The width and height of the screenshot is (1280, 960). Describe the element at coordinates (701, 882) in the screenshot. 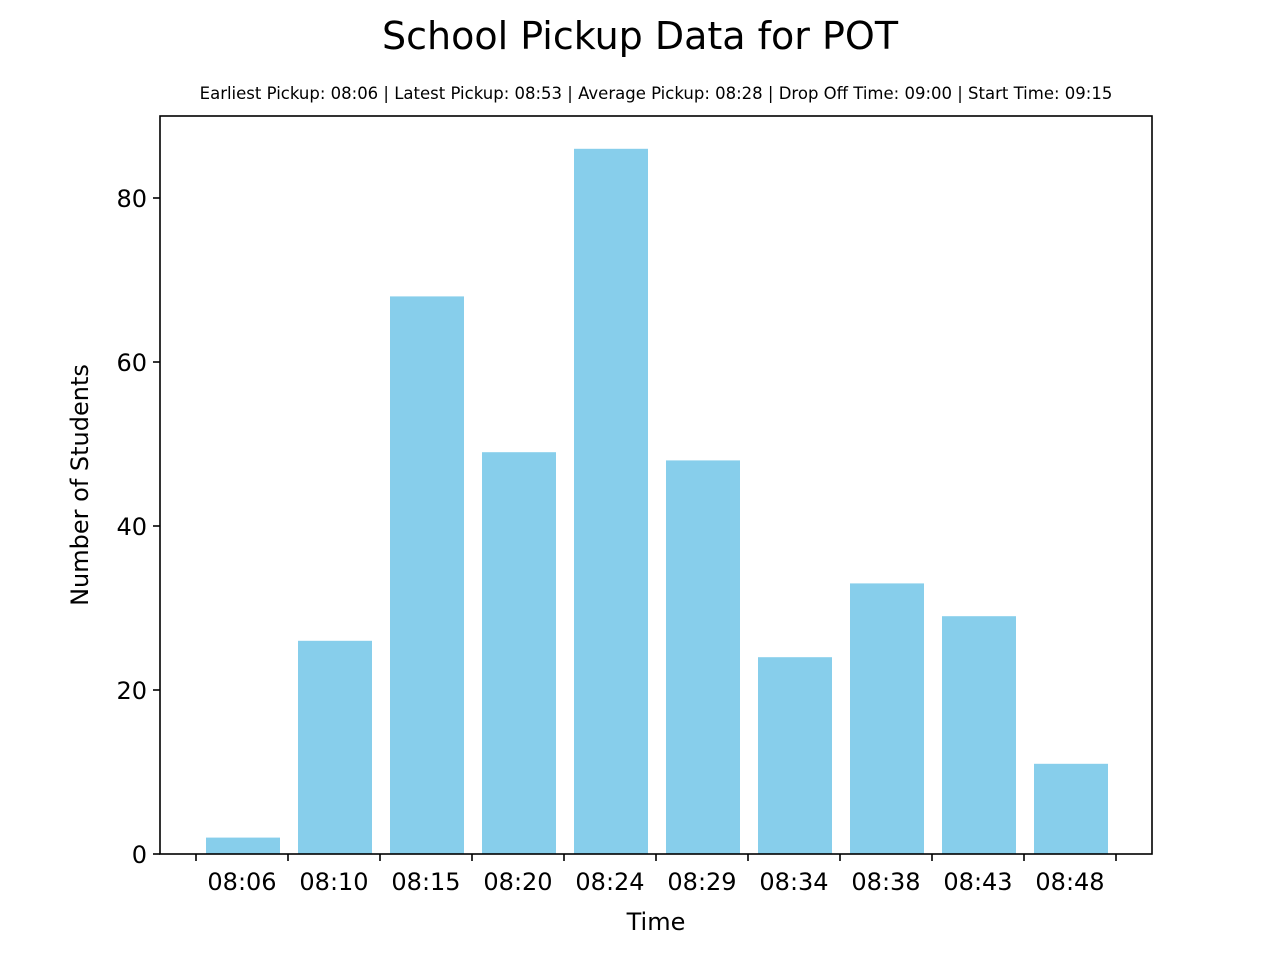

I see `x-tick-label: 08:29` at that location.